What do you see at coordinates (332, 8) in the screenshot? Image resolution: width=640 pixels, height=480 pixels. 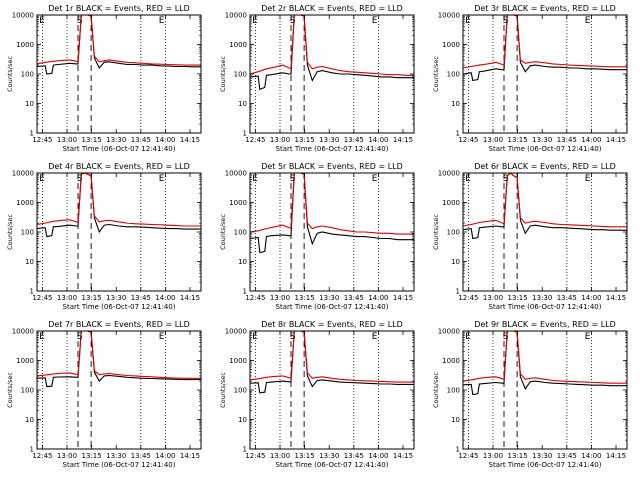 I see `panel-title: Det 2r BLACK = Events, RED = LLD` at bounding box center [332, 8].